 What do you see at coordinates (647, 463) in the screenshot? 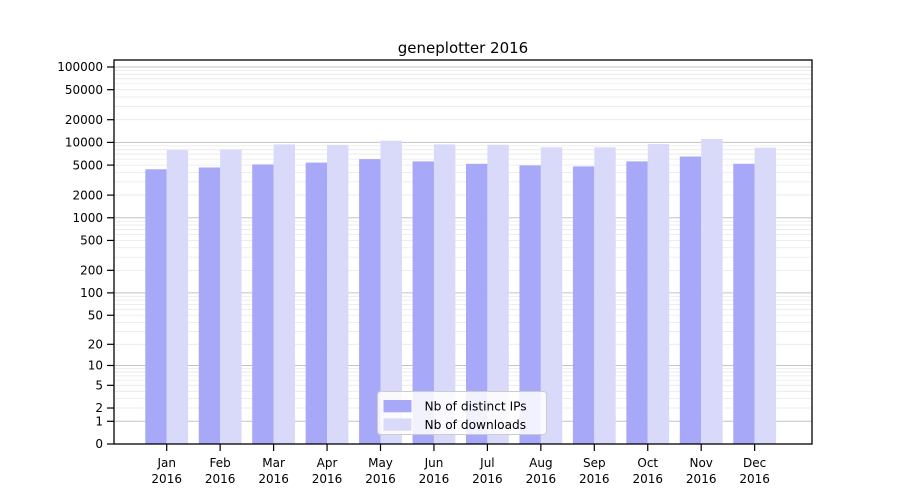
I see `x-tick-label-month: Oct` at bounding box center [647, 463].